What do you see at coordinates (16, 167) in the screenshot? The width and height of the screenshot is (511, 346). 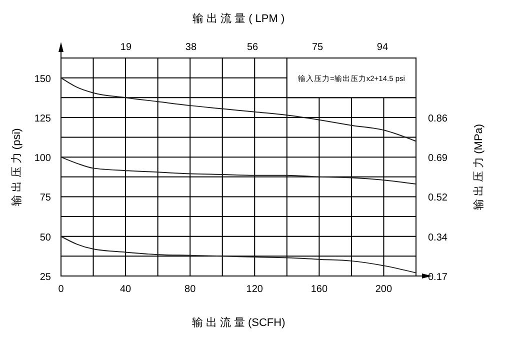 I see `y-axis-title: 输 出 压 力 (psi)` at bounding box center [16, 167].